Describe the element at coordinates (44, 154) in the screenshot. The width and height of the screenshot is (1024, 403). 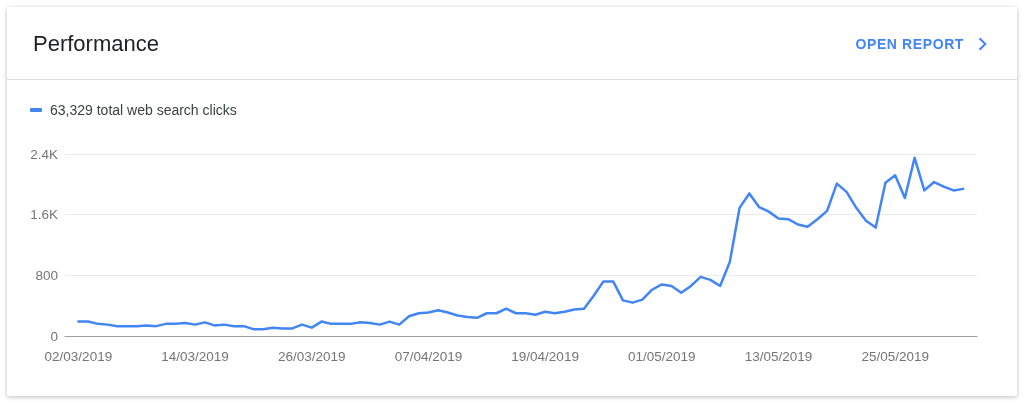
I see `y-tick-label: 2.4K` at that location.